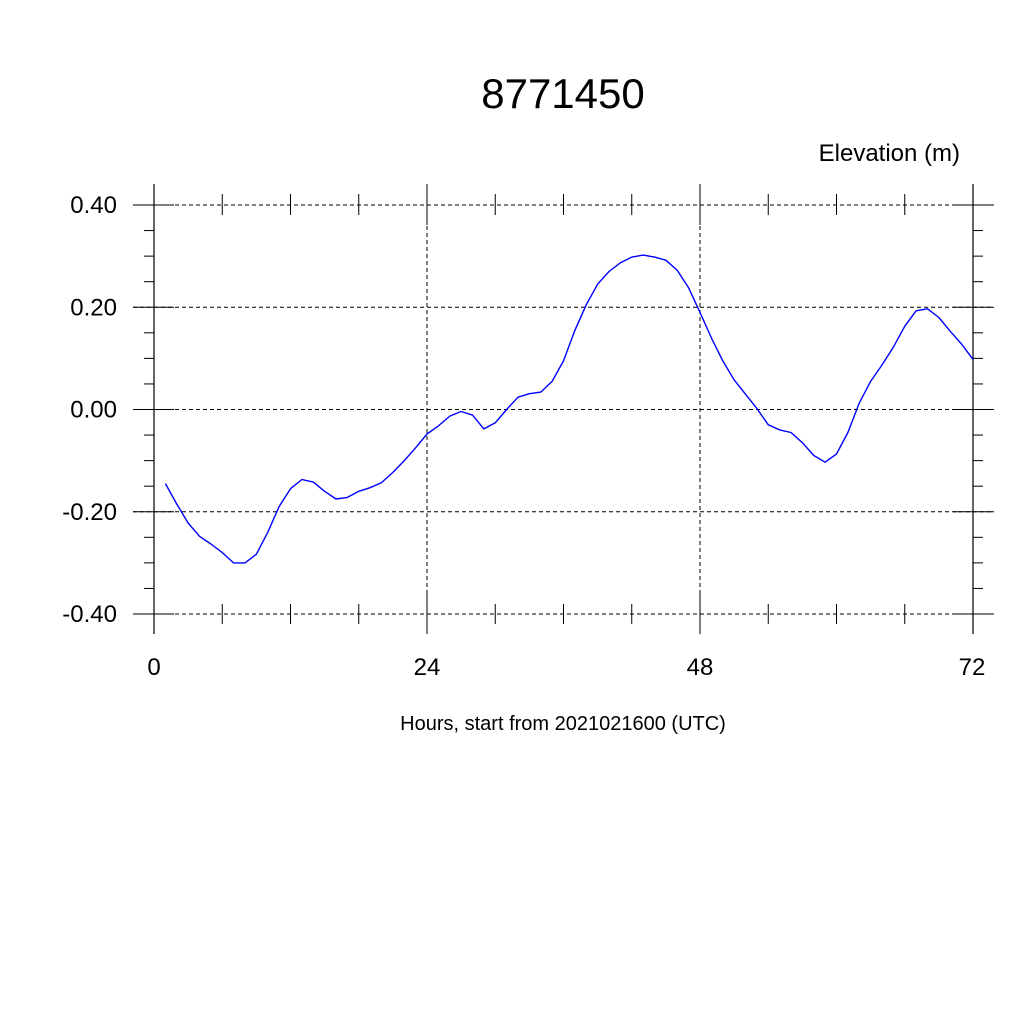  I want to click on y-tick-label: -0.40, so click(89, 614).